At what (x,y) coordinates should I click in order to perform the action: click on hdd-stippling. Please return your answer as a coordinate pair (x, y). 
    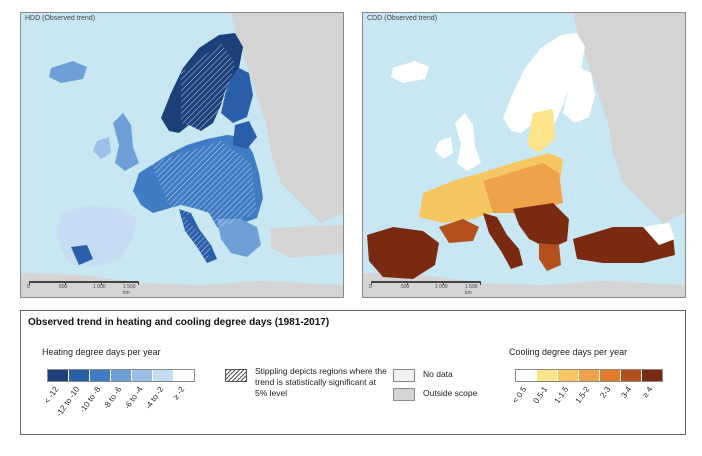
    Looking at the image, I should click on (204, 153).